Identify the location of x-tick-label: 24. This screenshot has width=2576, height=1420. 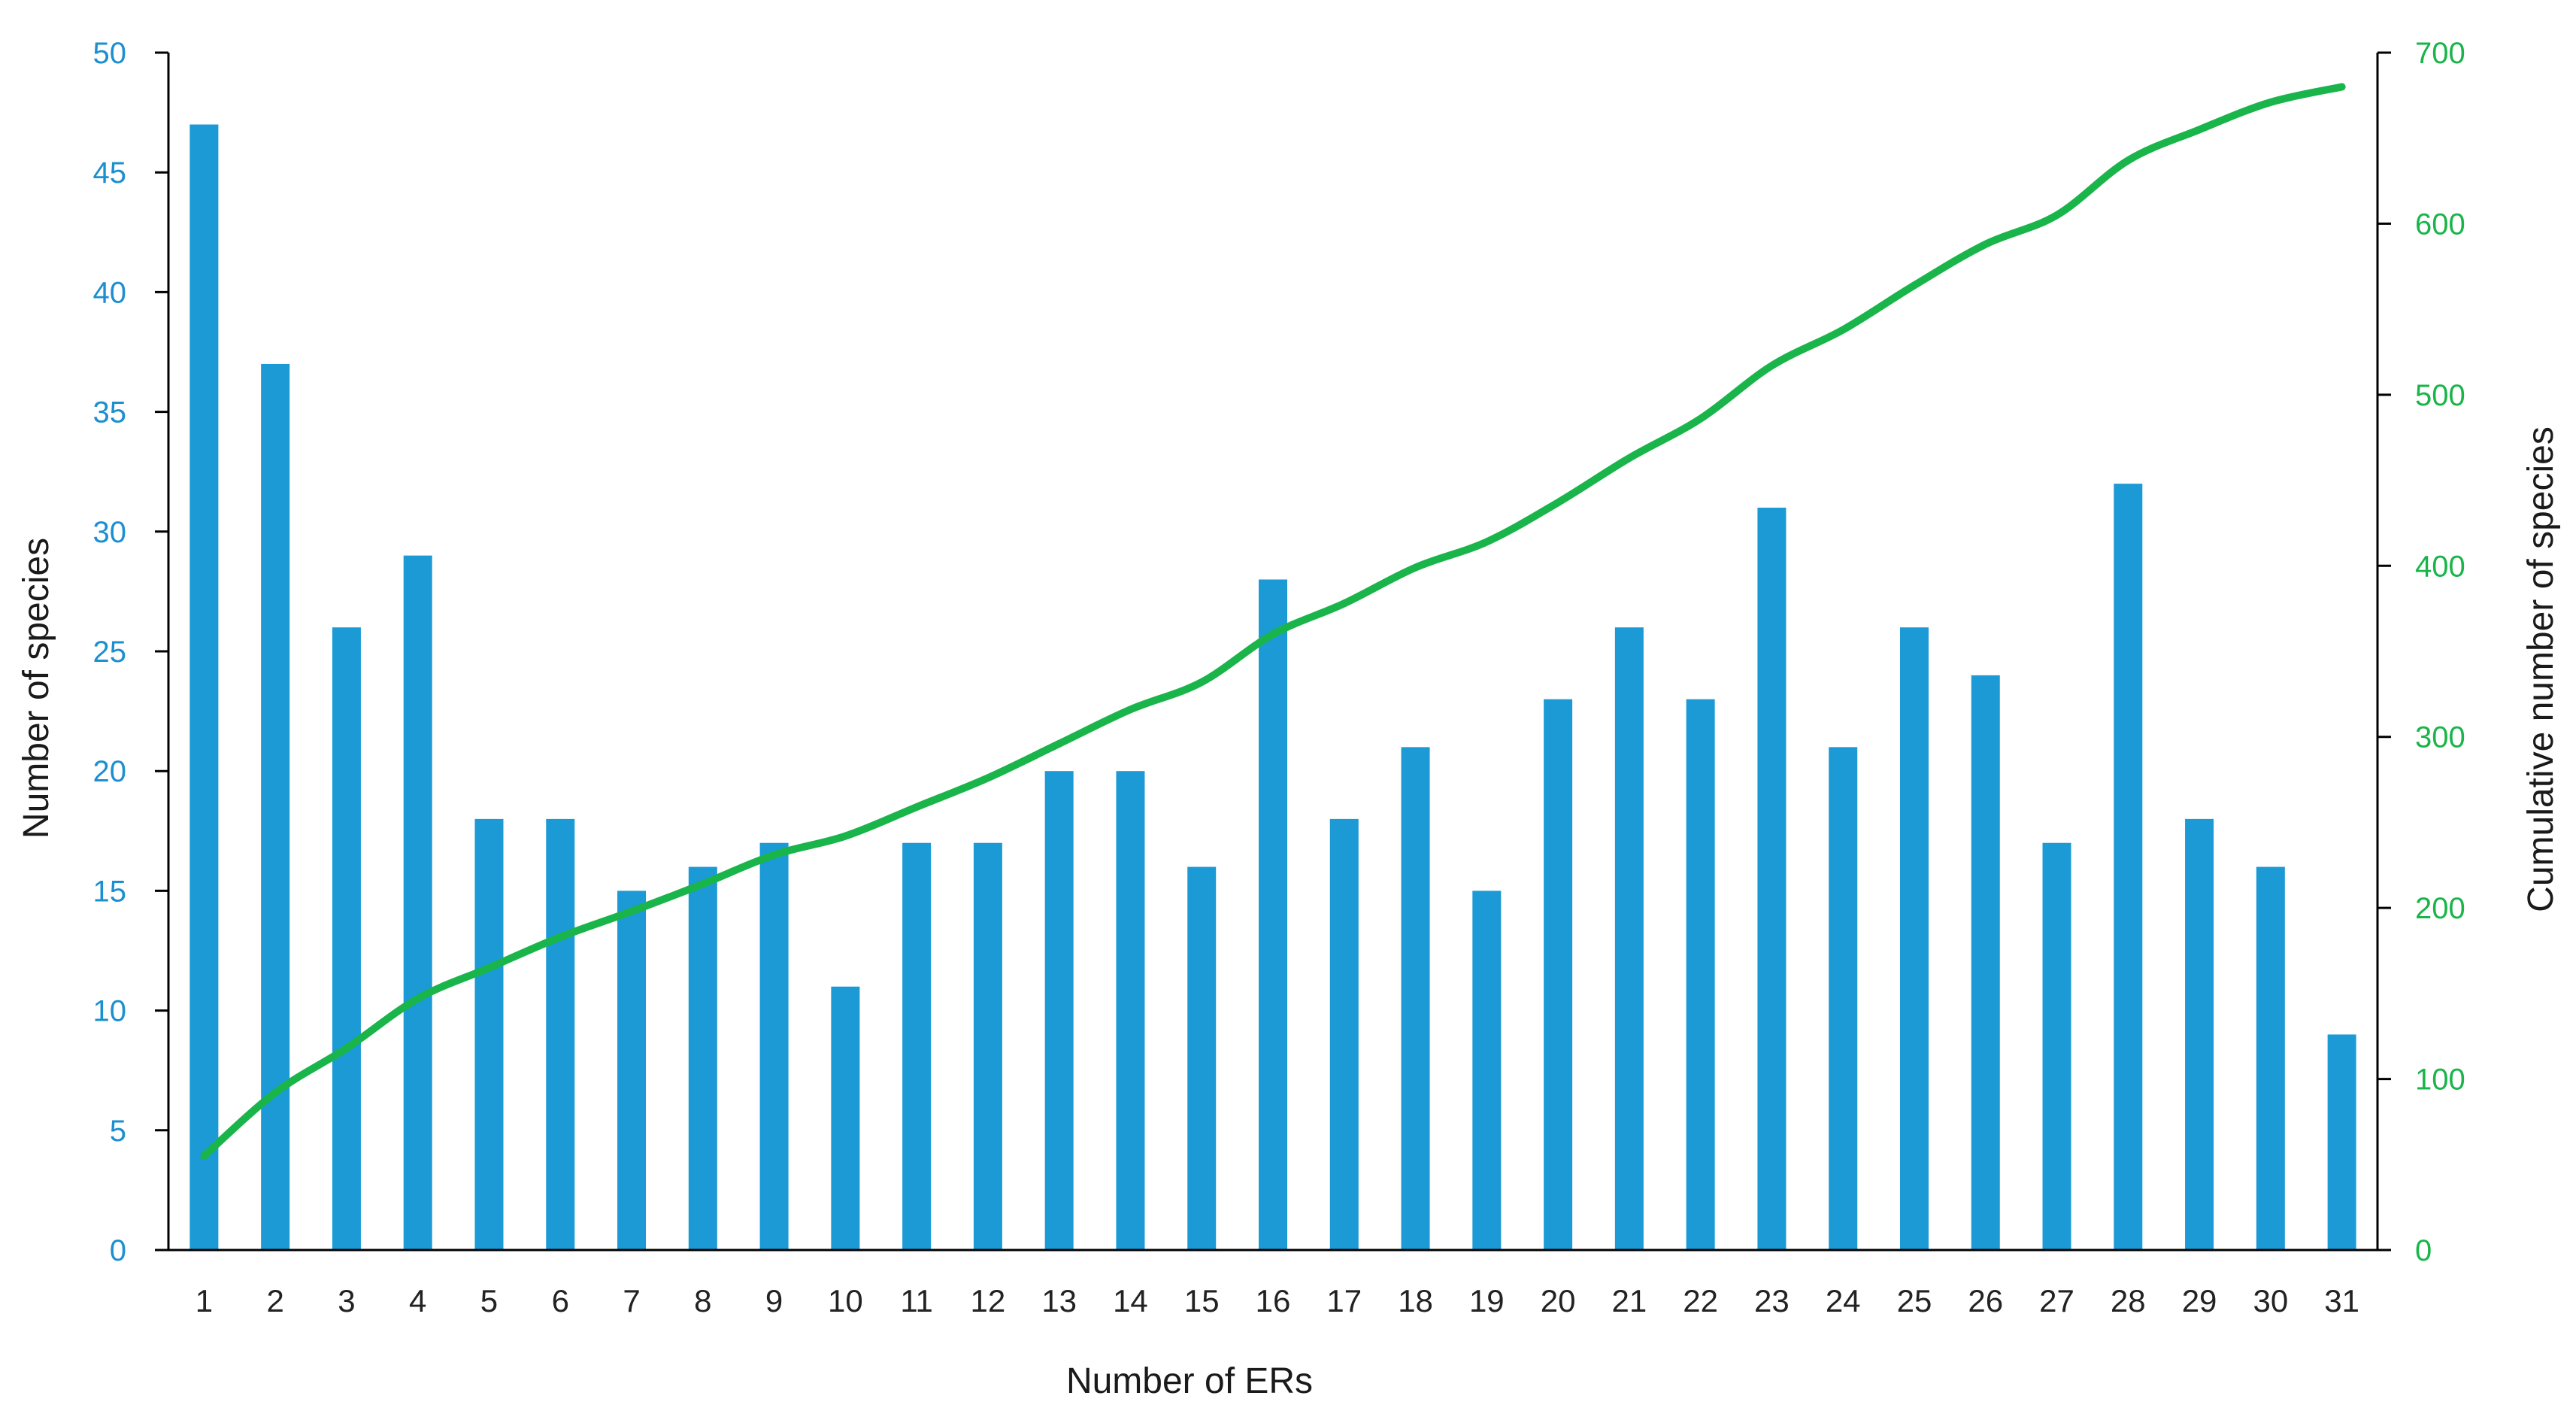
(1843, 1300).